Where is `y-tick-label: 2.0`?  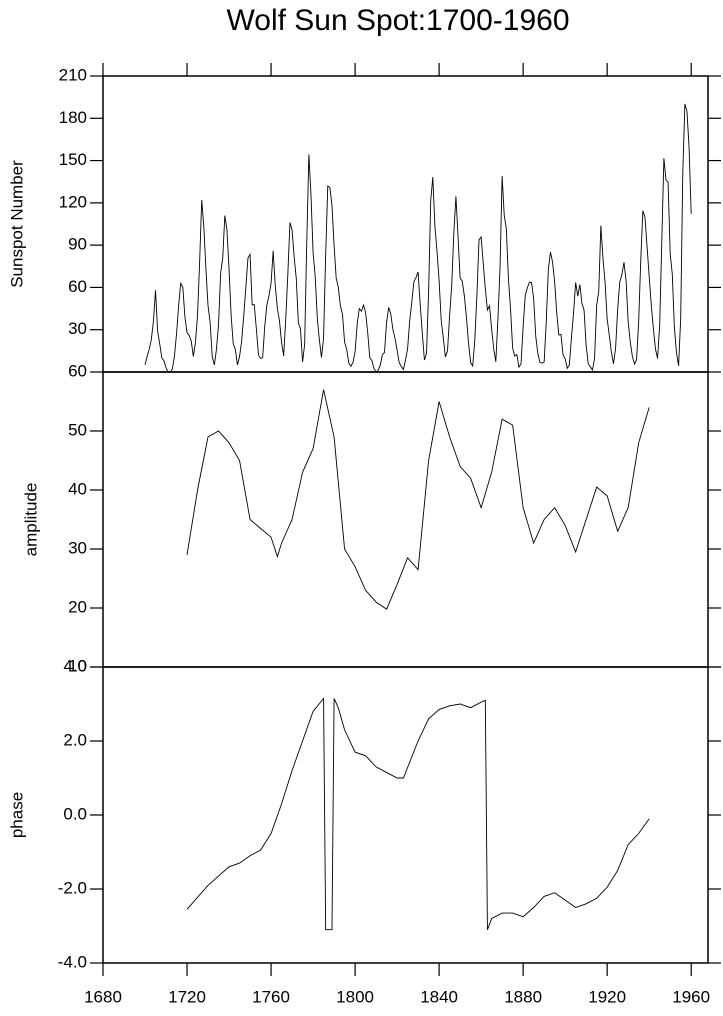 y-tick-label: 2.0 is located at coordinates (75, 739).